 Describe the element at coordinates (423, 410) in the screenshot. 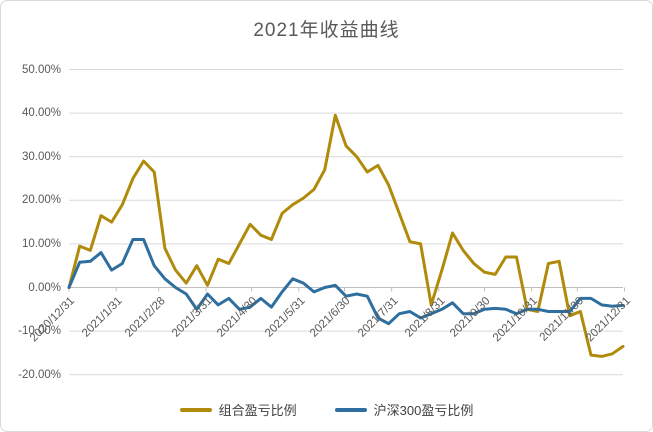

I see `legend-label-csi300: 沪深300盈亏比例` at that location.